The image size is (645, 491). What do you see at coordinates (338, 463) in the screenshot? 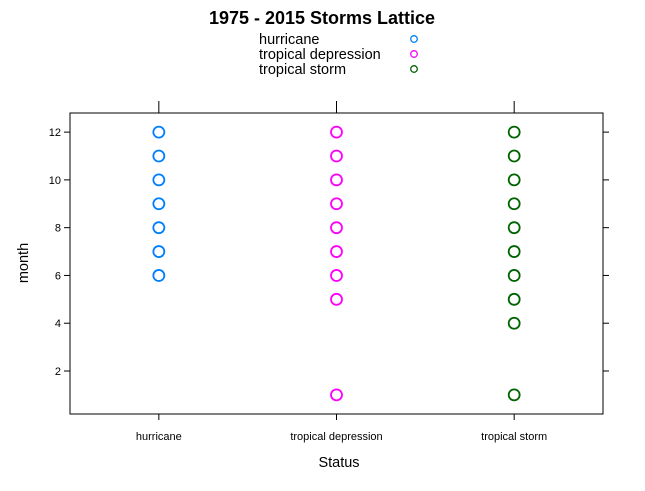
I see `x-axis-label: Status` at bounding box center [338, 463].